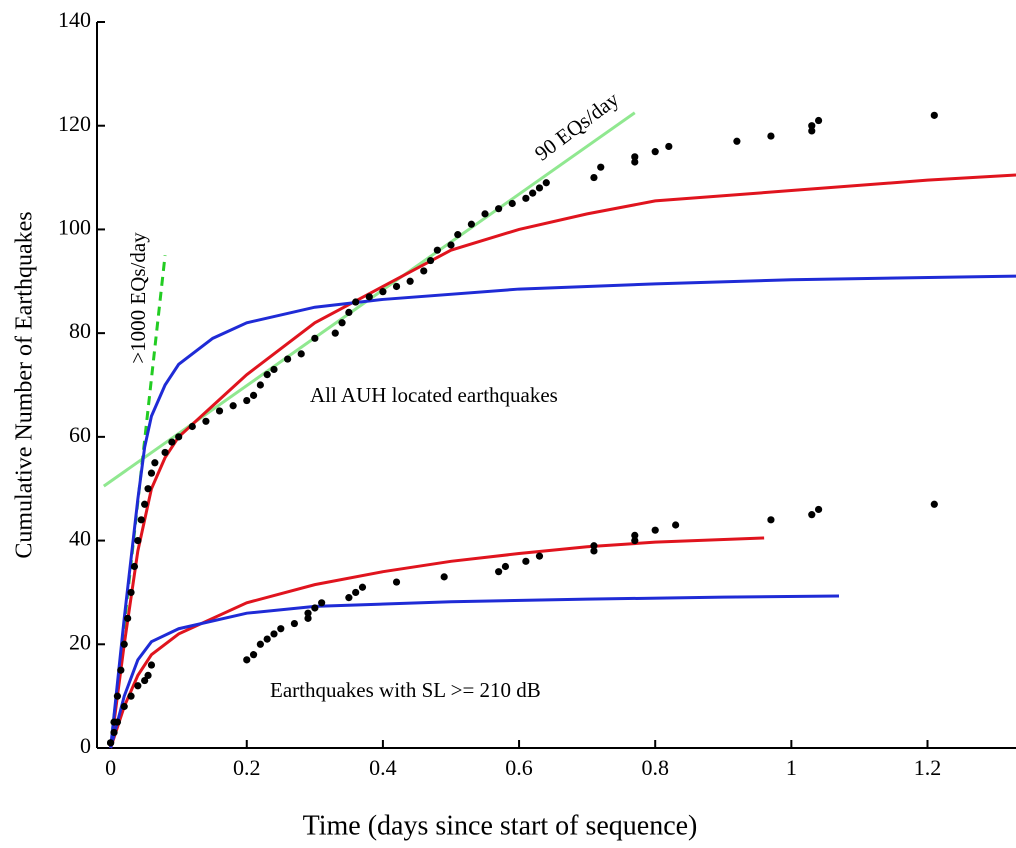 The image size is (1016, 848). Describe the element at coordinates (474, 671) in the screenshot. I see `fit-line` at that location.